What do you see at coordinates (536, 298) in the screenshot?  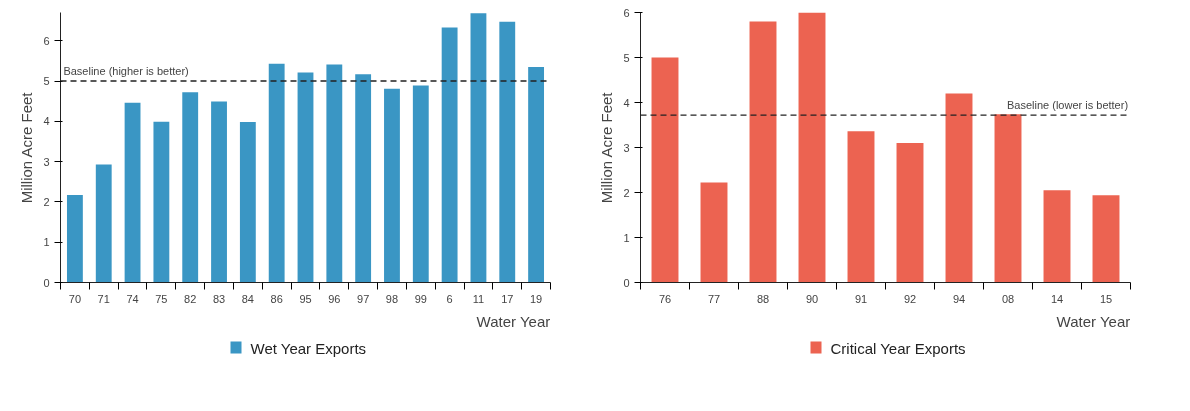 I see `x-tick-label: 19` at bounding box center [536, 298].